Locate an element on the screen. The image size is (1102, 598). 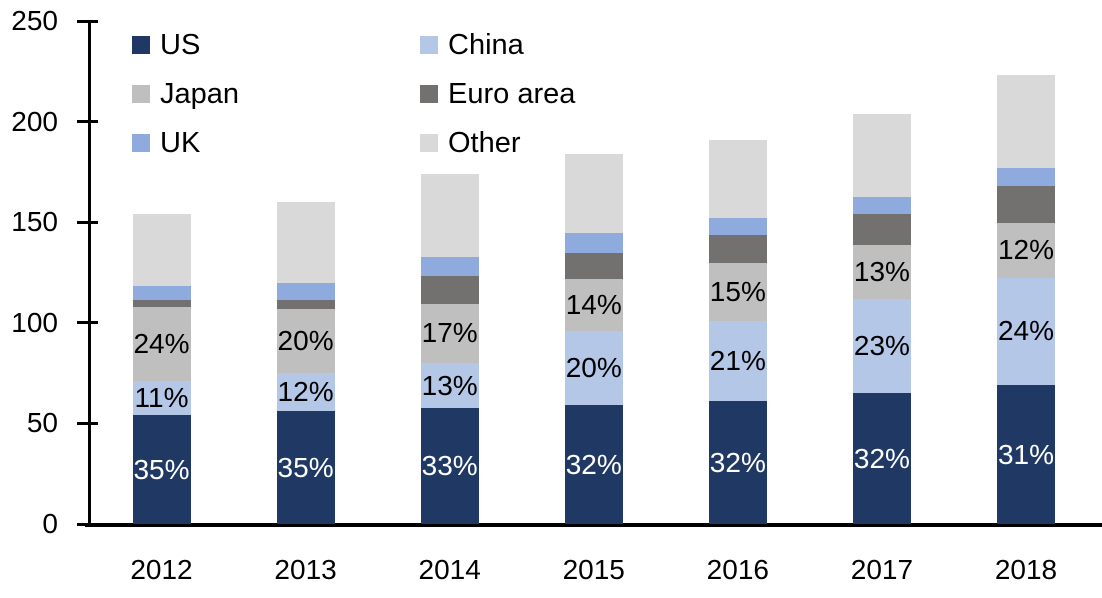
y-axis-tick-label: 100 is located at coordinates (34, 322).